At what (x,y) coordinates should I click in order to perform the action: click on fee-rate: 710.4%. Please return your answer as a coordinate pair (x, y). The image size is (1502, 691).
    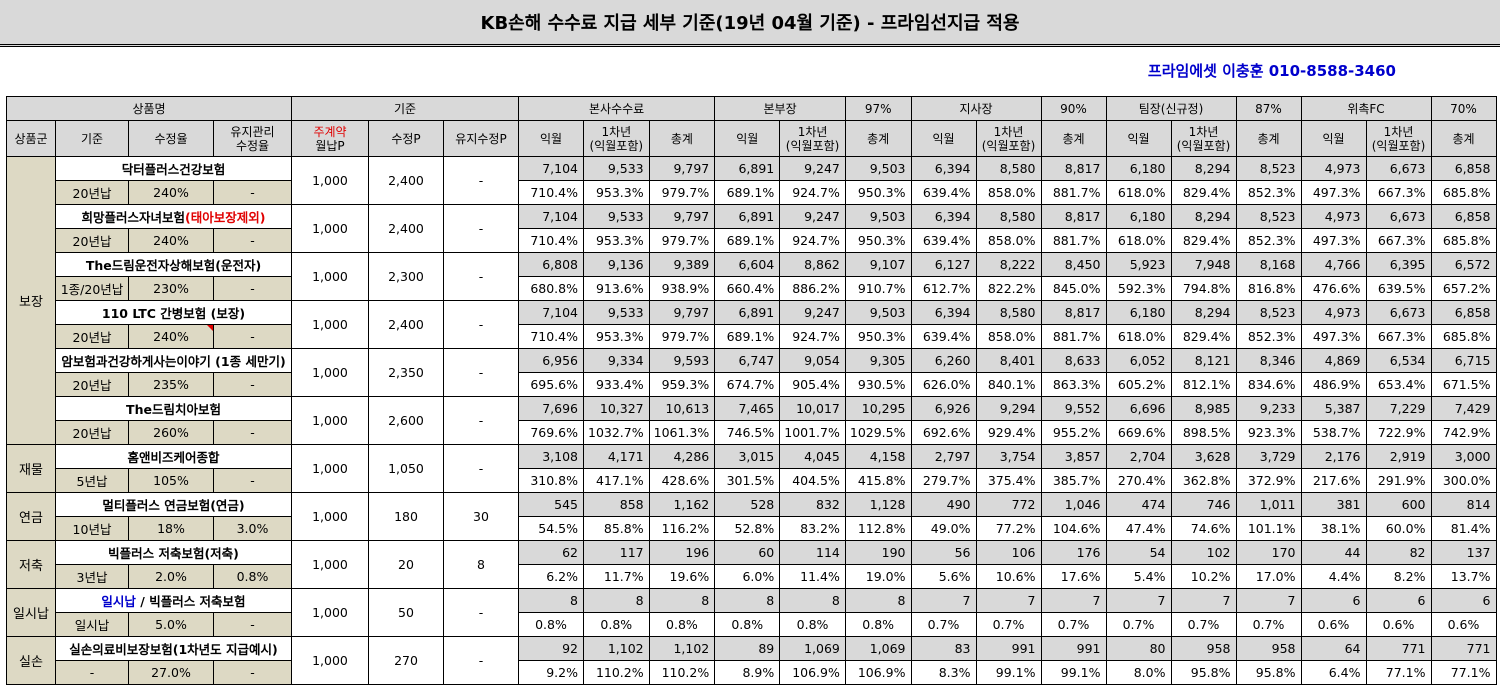
    Looking at the image, I should click on (551, 192).